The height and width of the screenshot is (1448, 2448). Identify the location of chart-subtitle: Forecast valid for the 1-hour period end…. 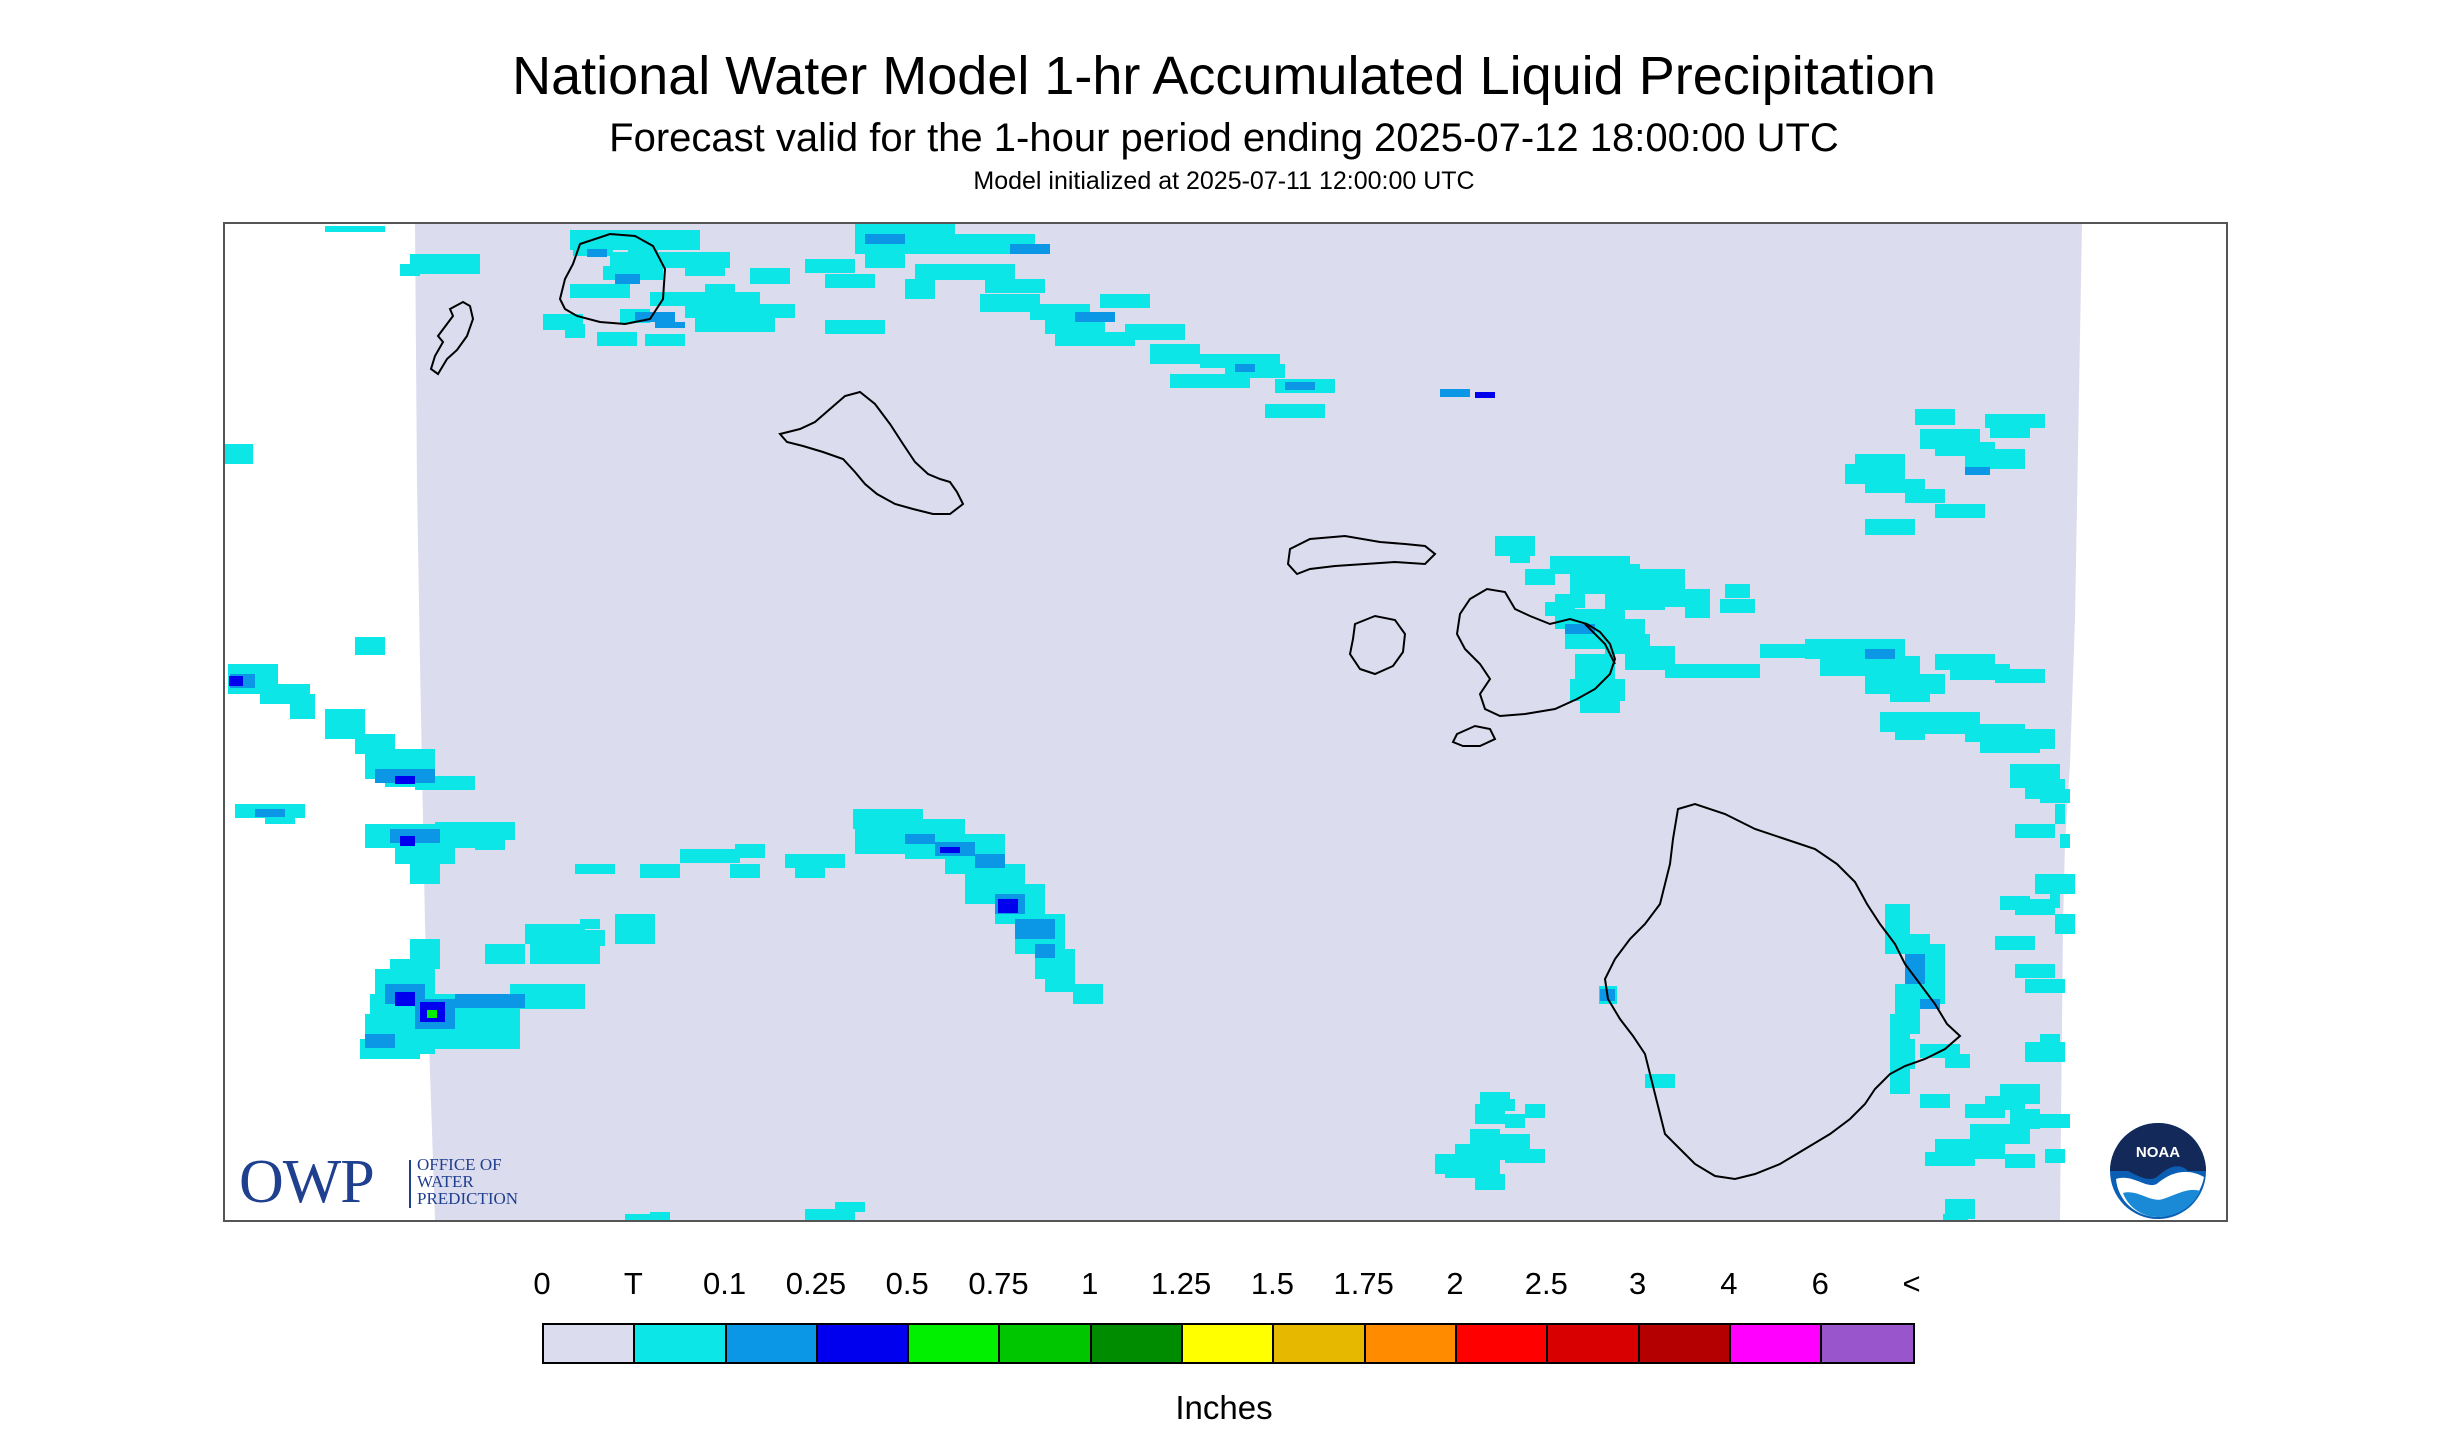
(1224, 138).